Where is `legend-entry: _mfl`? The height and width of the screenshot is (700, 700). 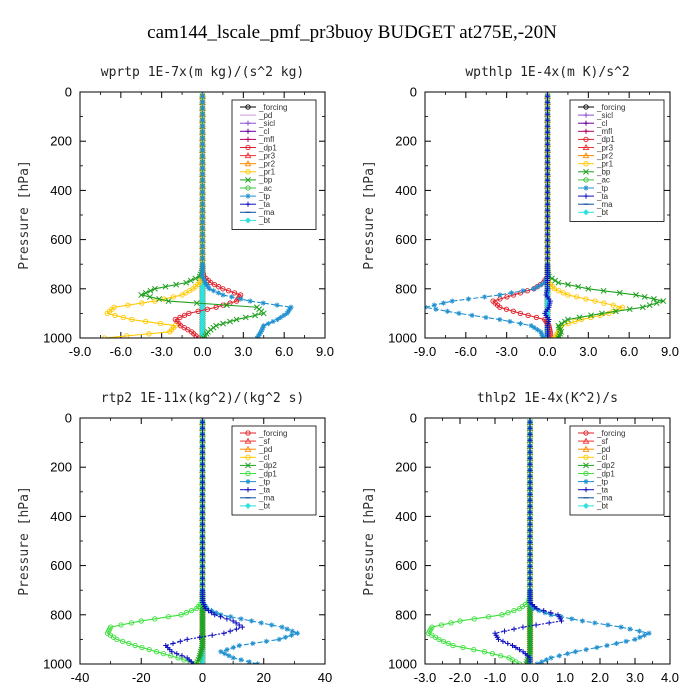
legend-entry: _mfl is located at coordinates (257, 139).